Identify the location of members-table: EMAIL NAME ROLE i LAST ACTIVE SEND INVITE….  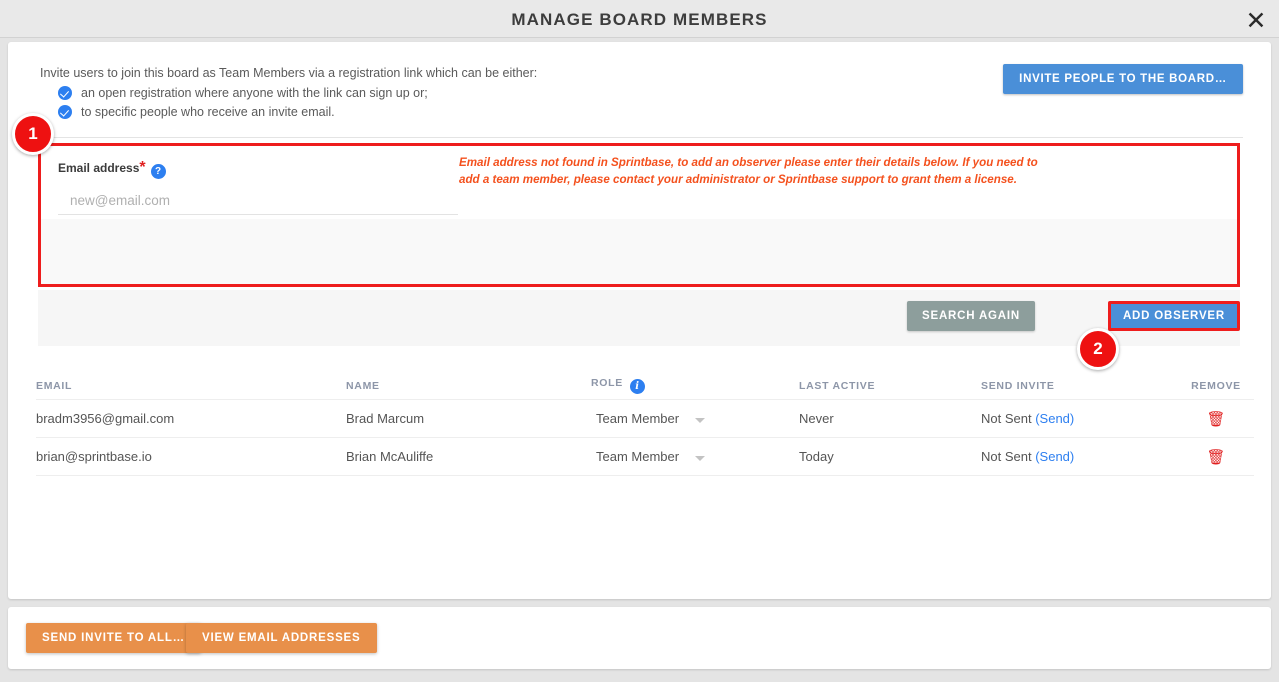
(645, 424).